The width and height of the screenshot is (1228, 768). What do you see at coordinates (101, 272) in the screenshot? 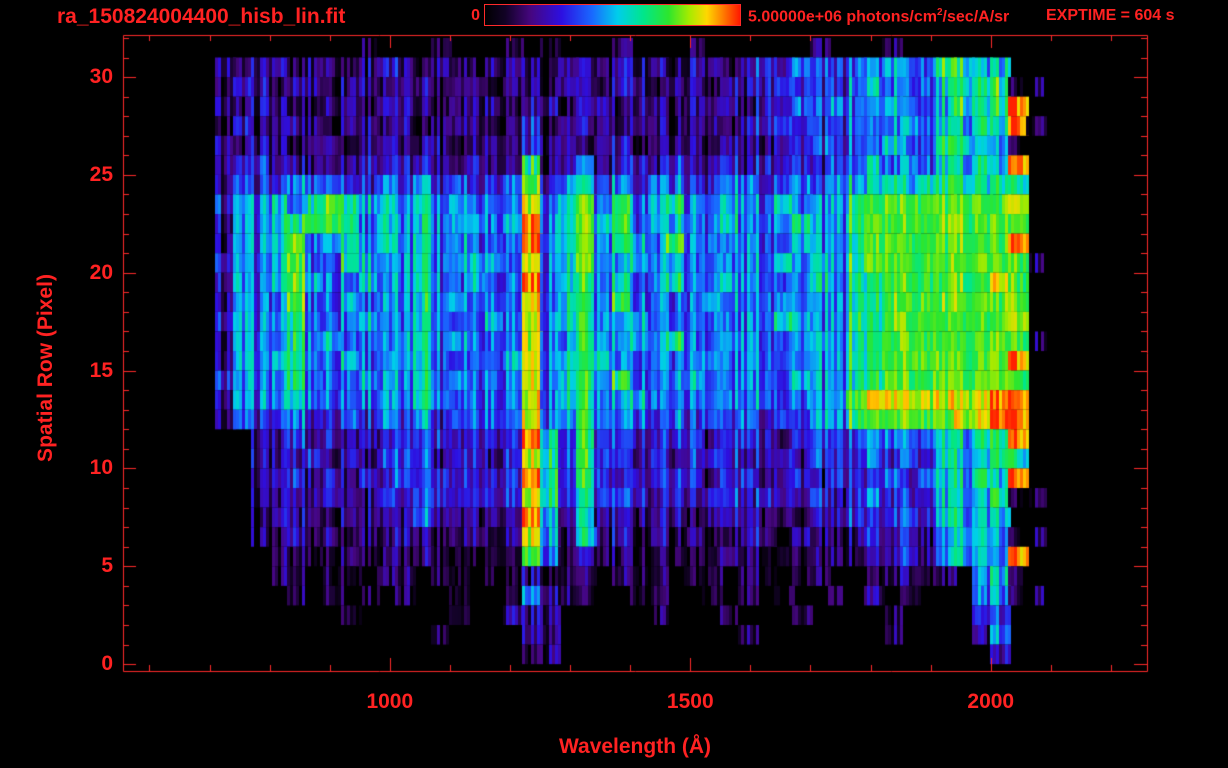
I see `y-tick-label: 20` at bounding box center [101, 272].